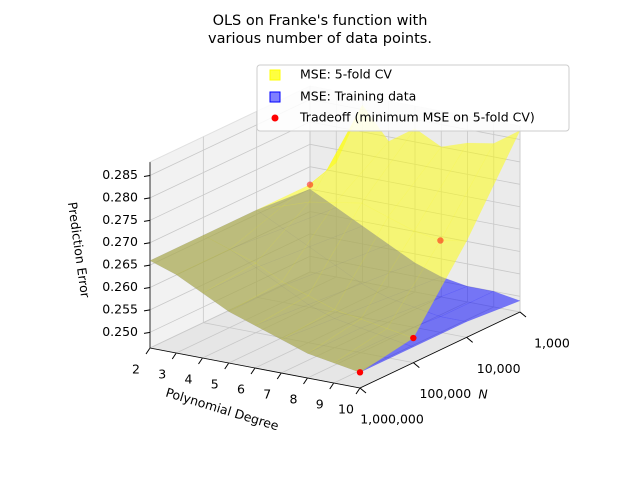 The width and height of the screenshot is (640, 480). What do you see at coordinates (136, 369) in the screenshot?
I see `x-tick-label: 2` at bounding box center [136, 369].